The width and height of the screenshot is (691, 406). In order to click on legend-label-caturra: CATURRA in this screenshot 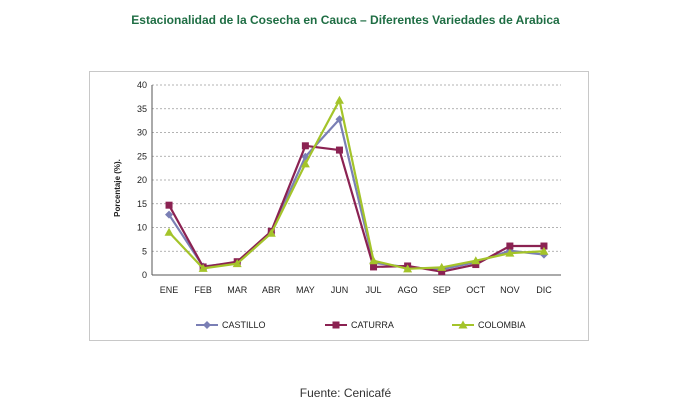, I will do `click(372, 325)`.